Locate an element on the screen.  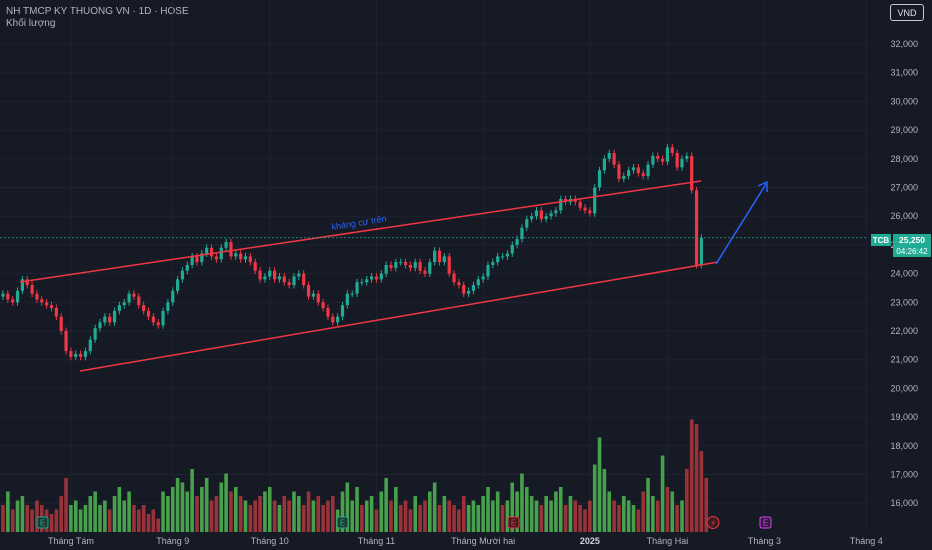
lower-channel-line is located at coordinates (399, 316).